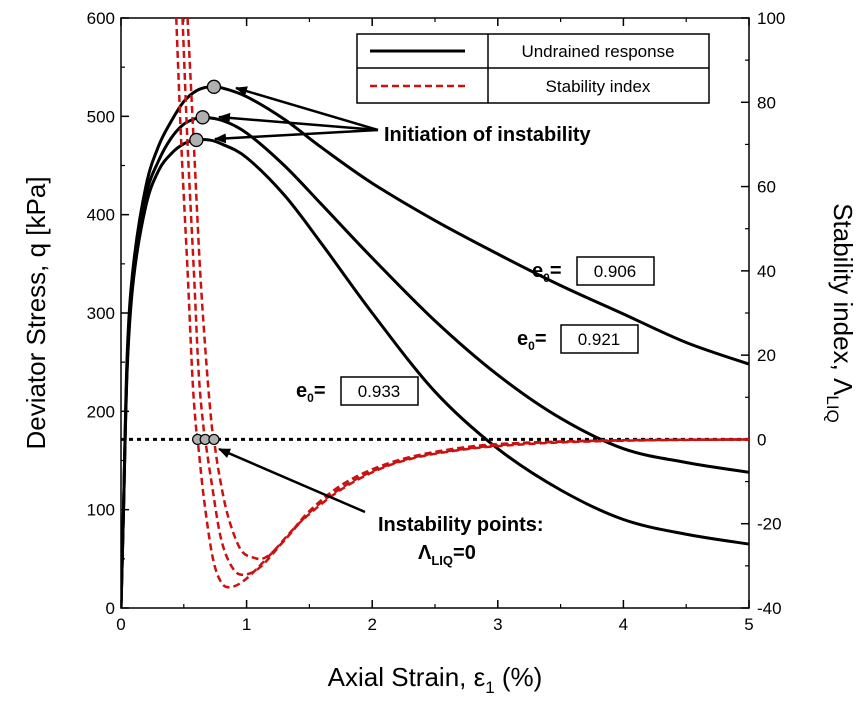  What do you see at coordinates (435, 679) in the screenshot?
I see `x-axis-title: Axial Strain, ε1 (%)` at bounding box center [435, 679].